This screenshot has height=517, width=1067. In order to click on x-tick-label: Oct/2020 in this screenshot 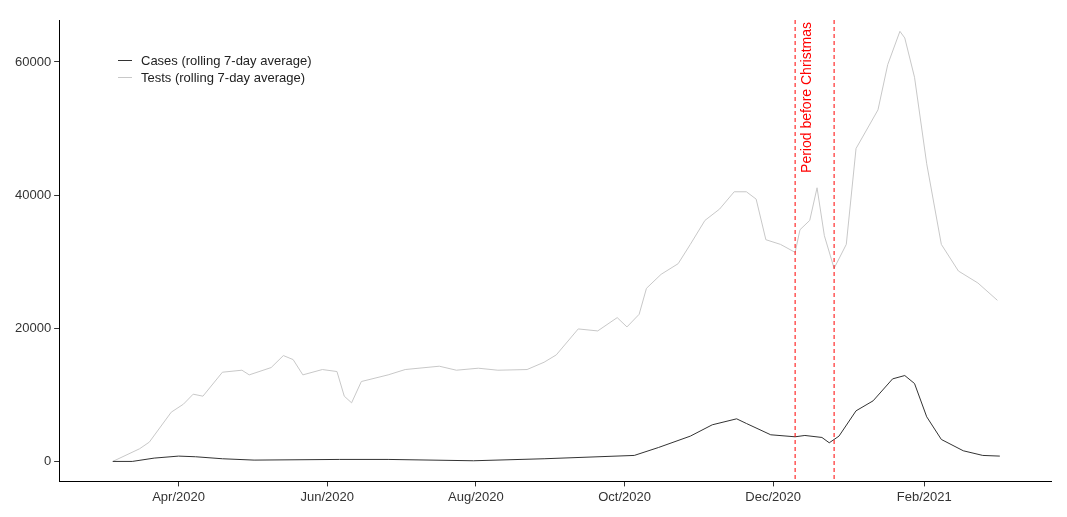, I will do `click(624, 496)`.